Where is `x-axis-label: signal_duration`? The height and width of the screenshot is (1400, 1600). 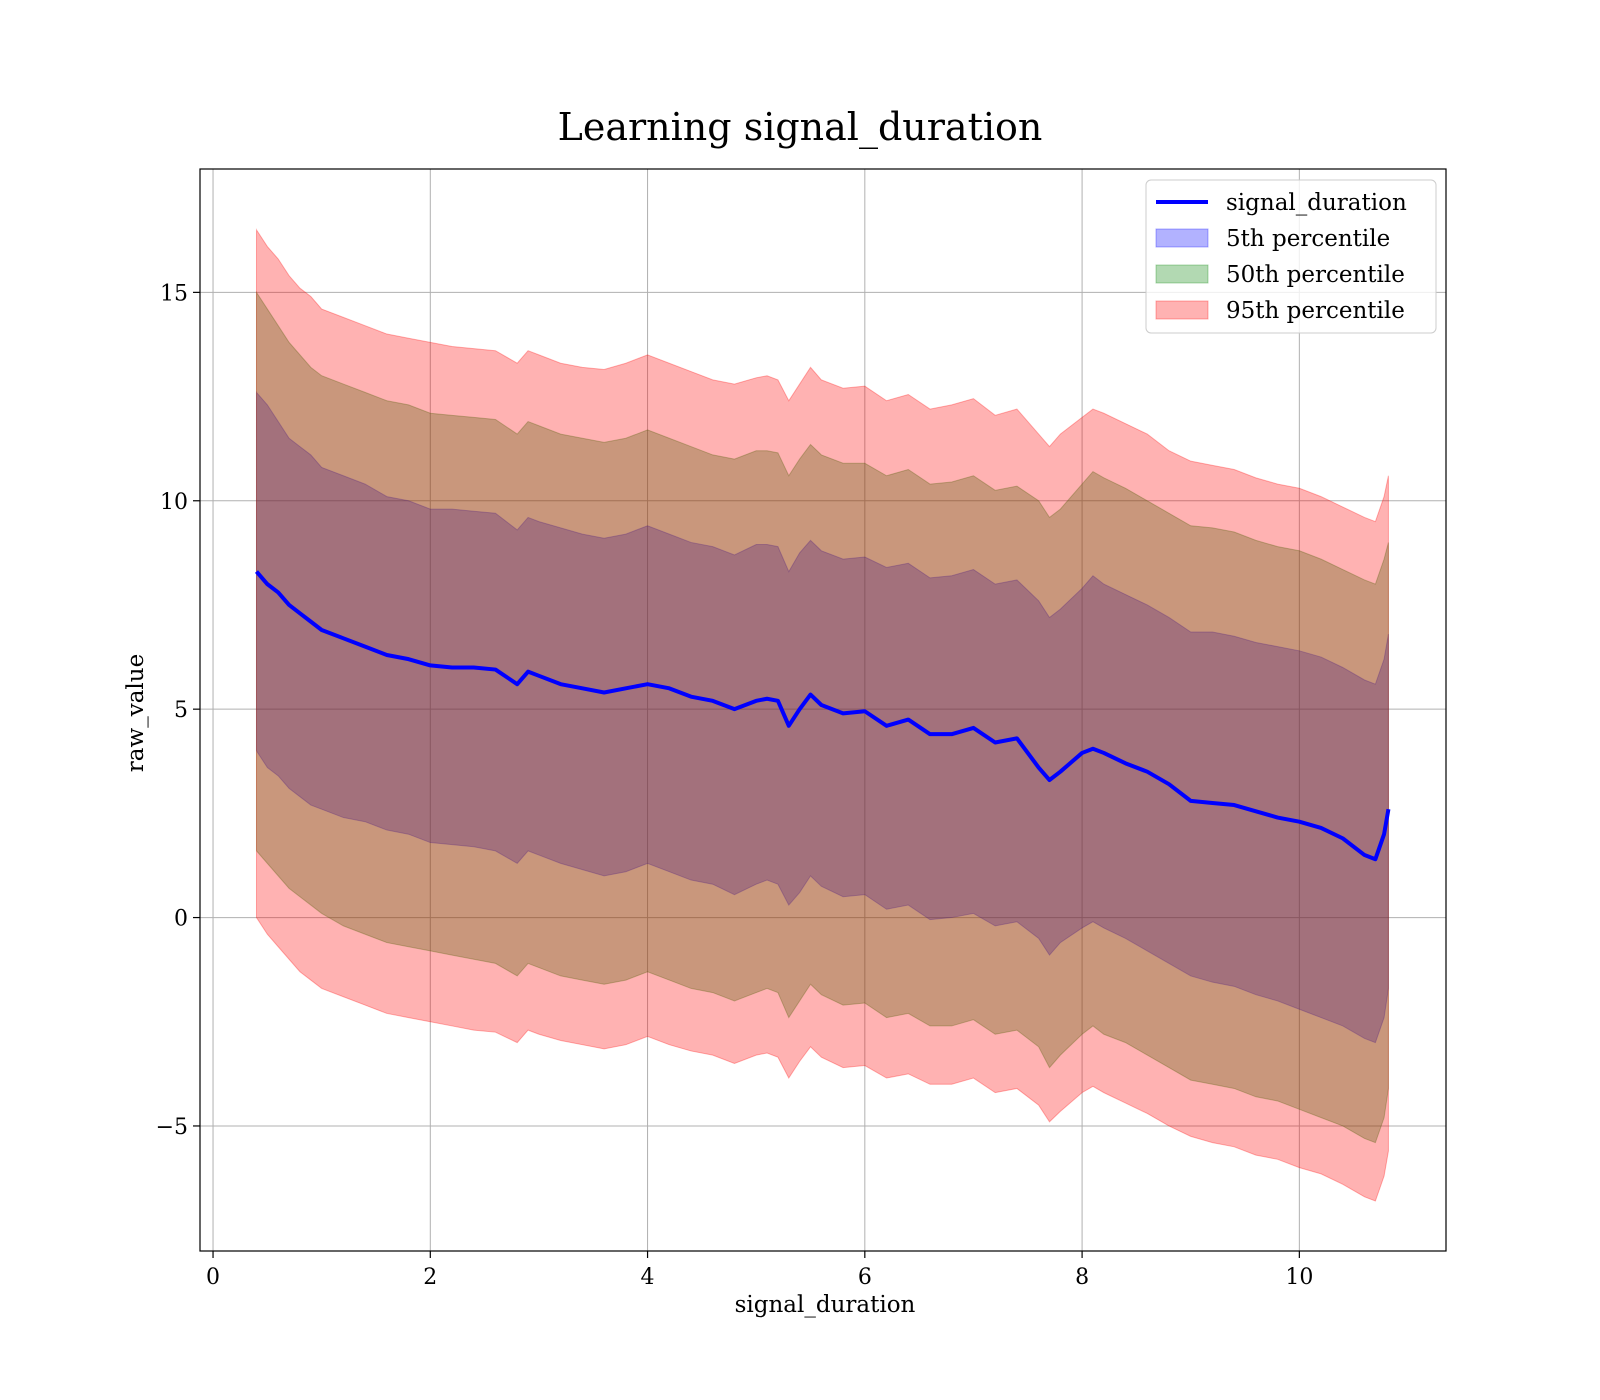 x-axis-label: signal_duration is located at coordinates (825, 1305).